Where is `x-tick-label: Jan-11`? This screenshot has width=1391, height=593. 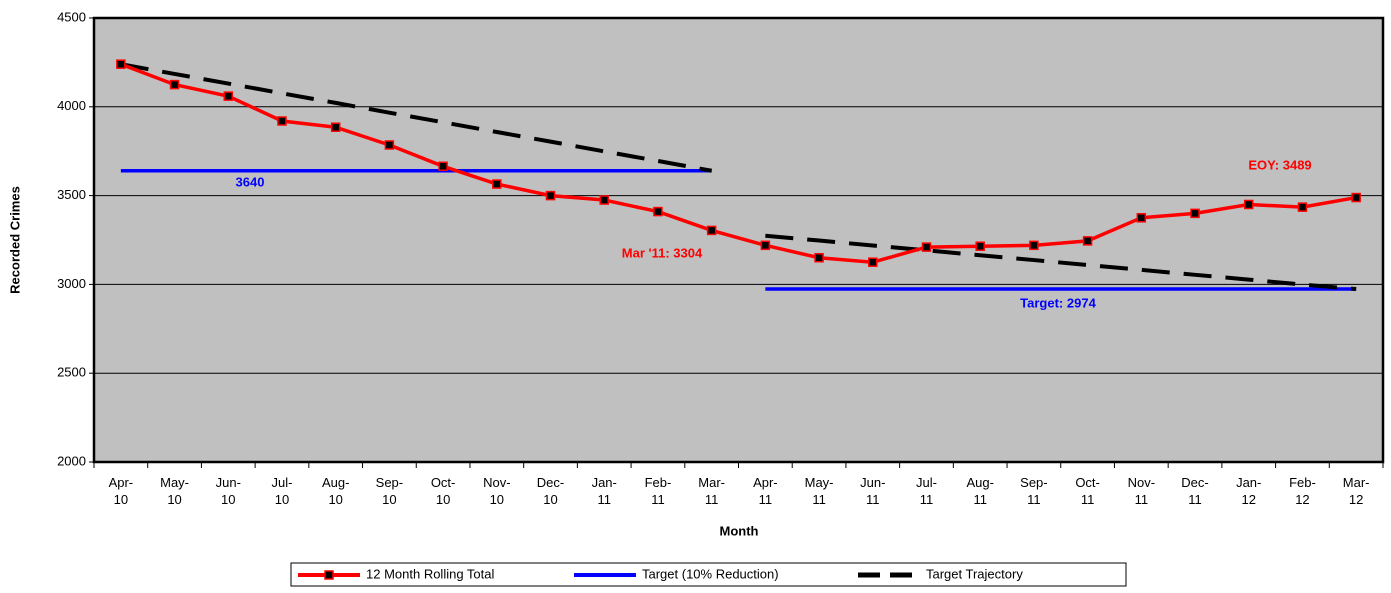
x-tick-label: Jan-11 is located at coordinates (604, 491).